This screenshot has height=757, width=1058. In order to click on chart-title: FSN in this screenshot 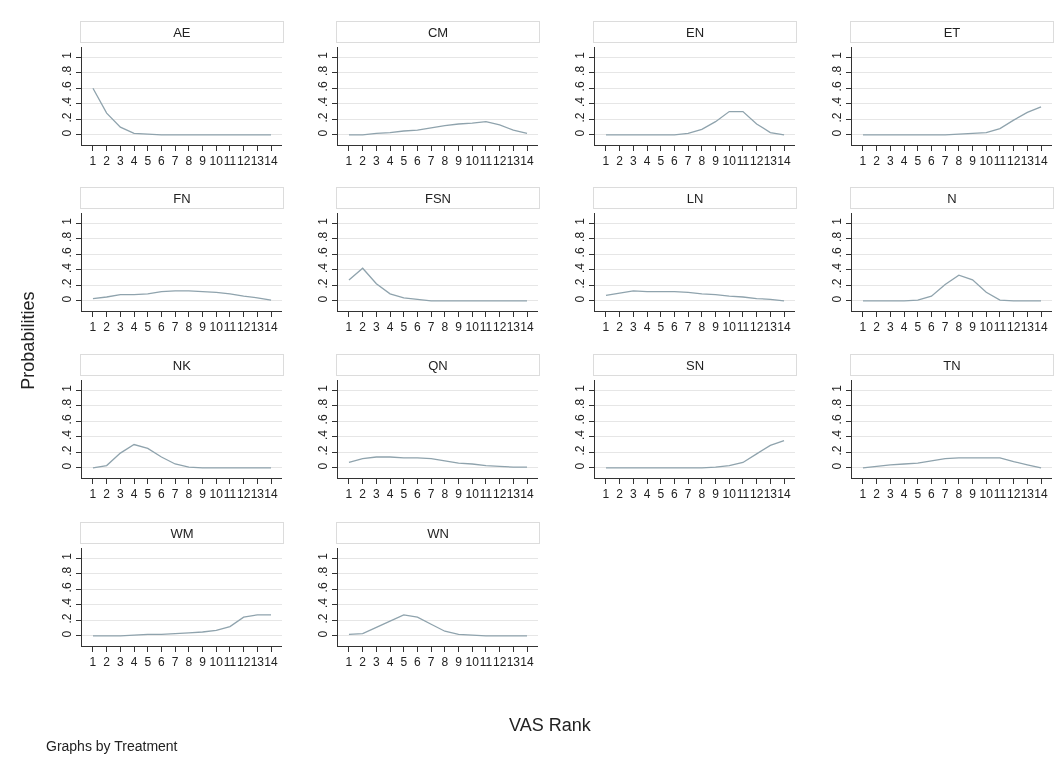, I will do `click(438, 198)`.